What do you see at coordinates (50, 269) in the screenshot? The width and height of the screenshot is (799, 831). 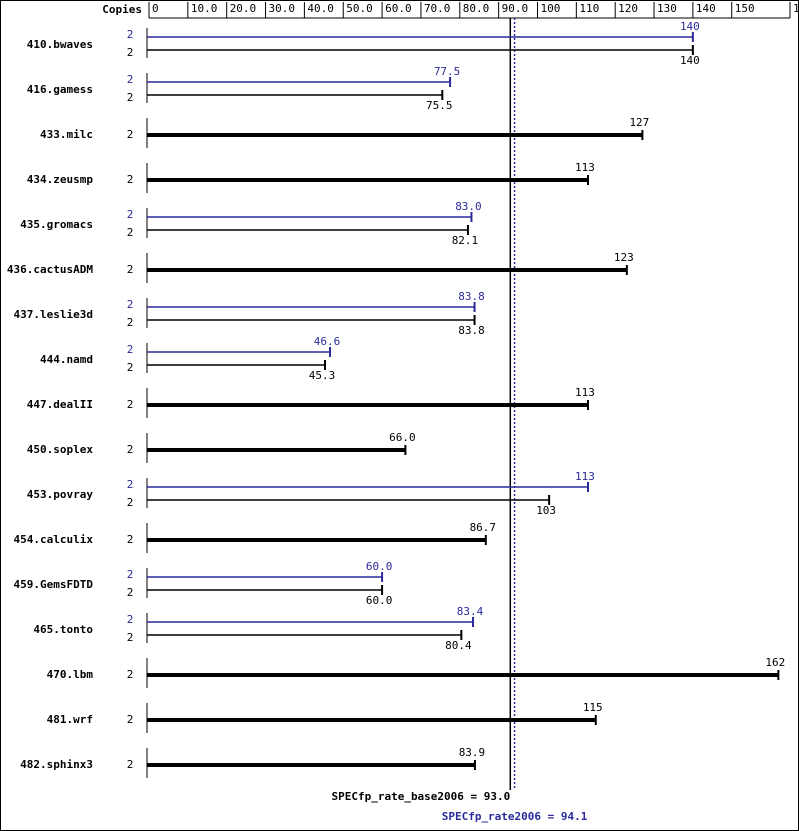 I see `benchmark-label: 436.cactusADM` at bounding box center [50, 269].